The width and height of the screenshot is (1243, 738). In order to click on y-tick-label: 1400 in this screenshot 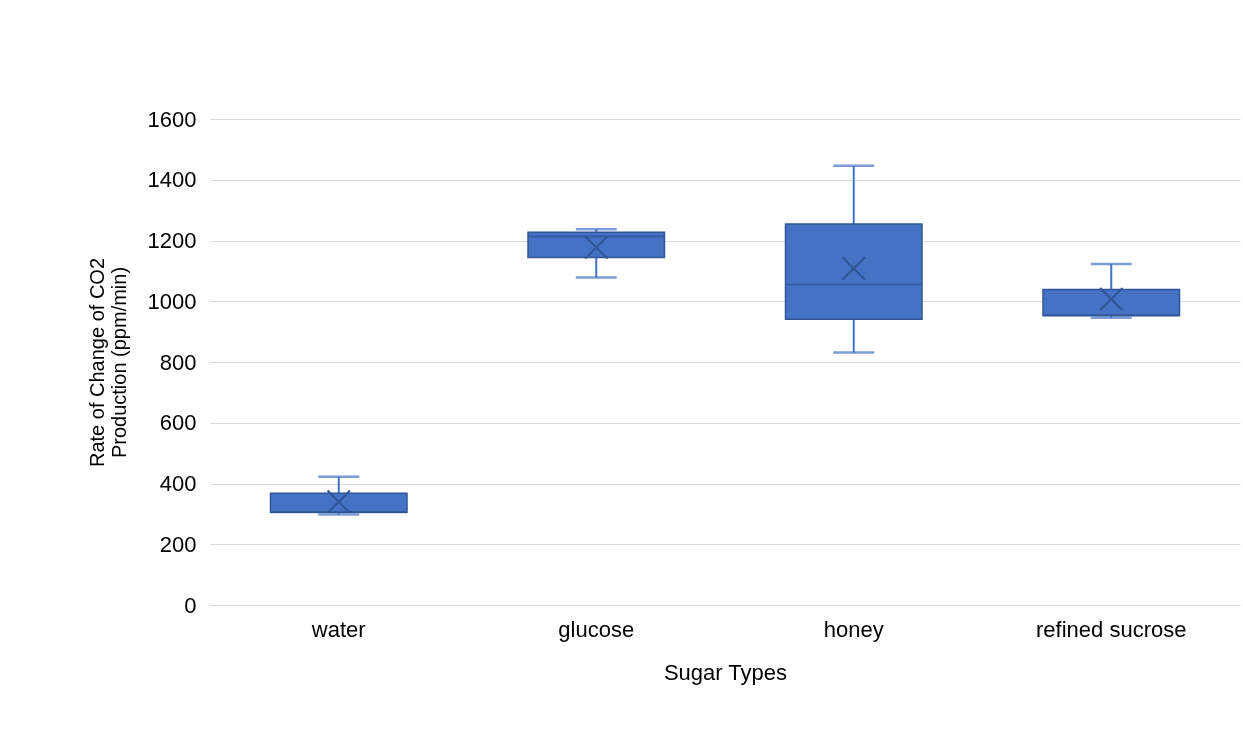, I will do `click(172, 180)`.